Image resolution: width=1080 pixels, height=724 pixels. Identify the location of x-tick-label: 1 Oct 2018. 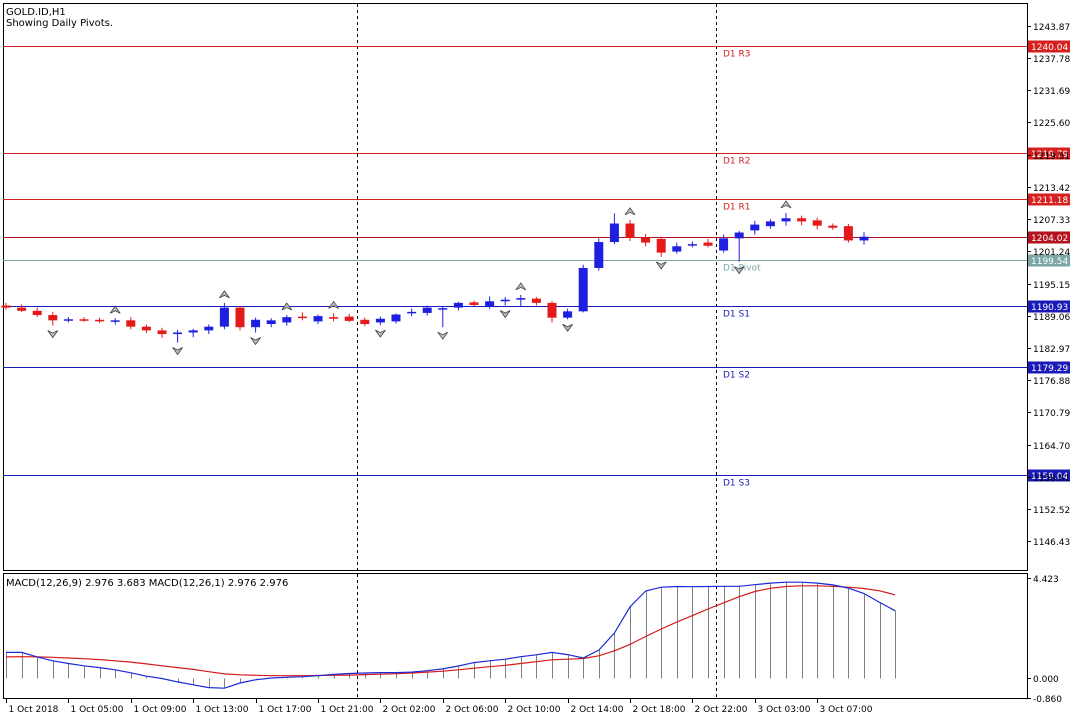
(34, 710).